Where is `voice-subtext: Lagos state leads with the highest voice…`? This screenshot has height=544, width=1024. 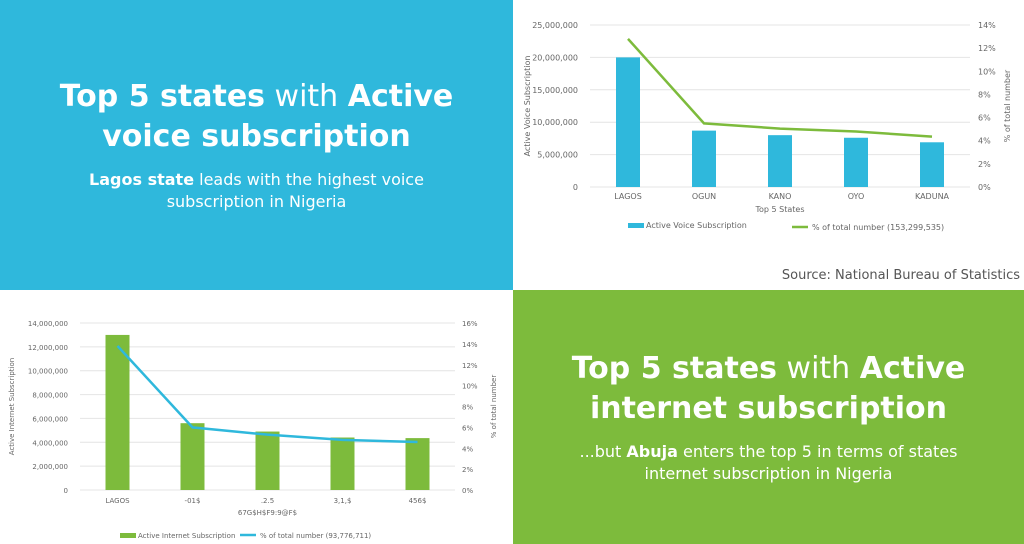 voice-subtext: Lagos state leads with the highest voice… is located at coordinates (256, 190).